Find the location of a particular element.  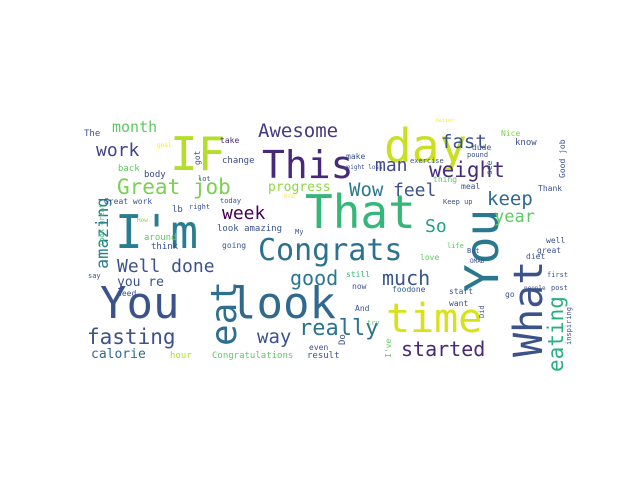

word-want: want is located at coordinates (458, 303).